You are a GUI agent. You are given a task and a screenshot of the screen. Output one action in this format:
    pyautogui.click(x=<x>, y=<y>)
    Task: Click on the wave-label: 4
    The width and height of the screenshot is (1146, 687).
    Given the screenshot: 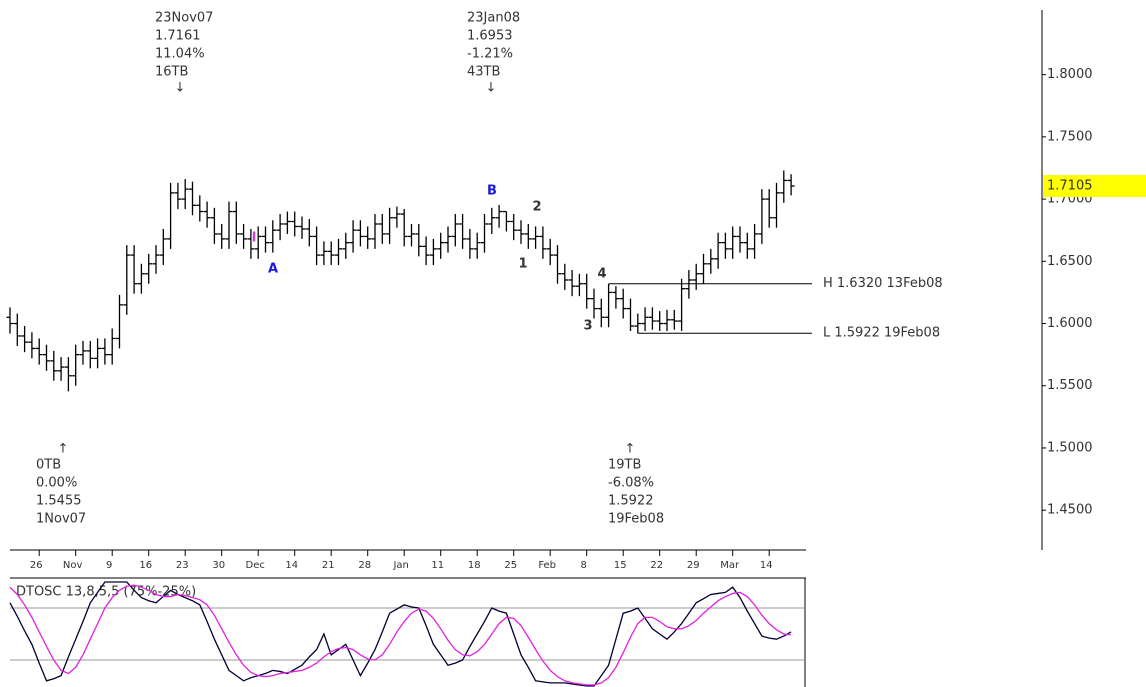 What is the action you would take?
    pyautogui.click(x=601, y=274)
    